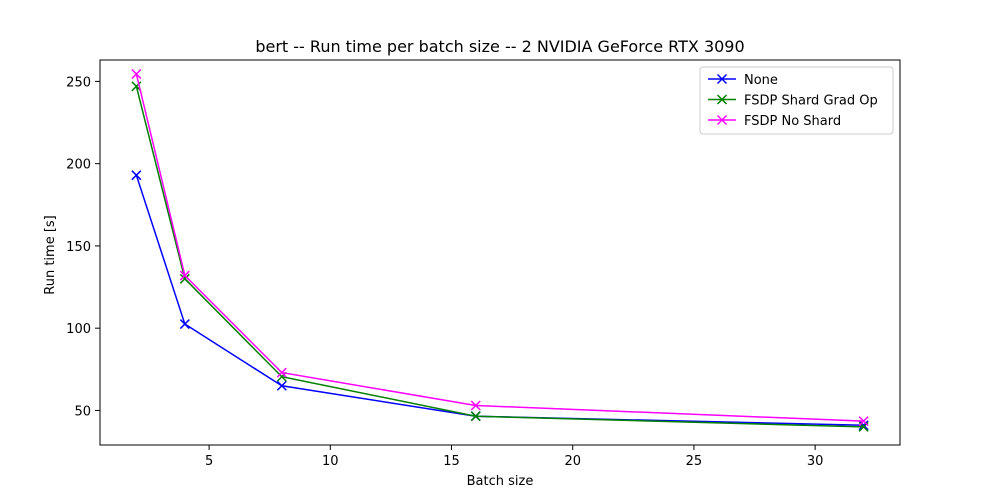 This screenshot has height=500, width=1000. Describe the element at coordinates (451, 461) in the screenshot. I see `x-tick-label: 15` at that location.